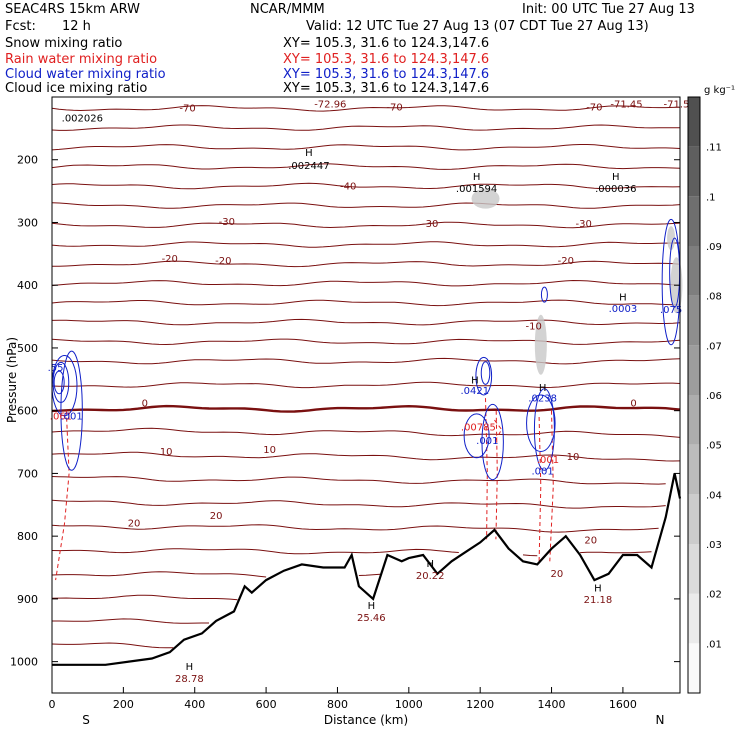 The width and height of the screenshot is (740, 740). Describe the element at coordinates (711, 197) in the screenshot. I see `colorbar-tick-label: .1` at that location.